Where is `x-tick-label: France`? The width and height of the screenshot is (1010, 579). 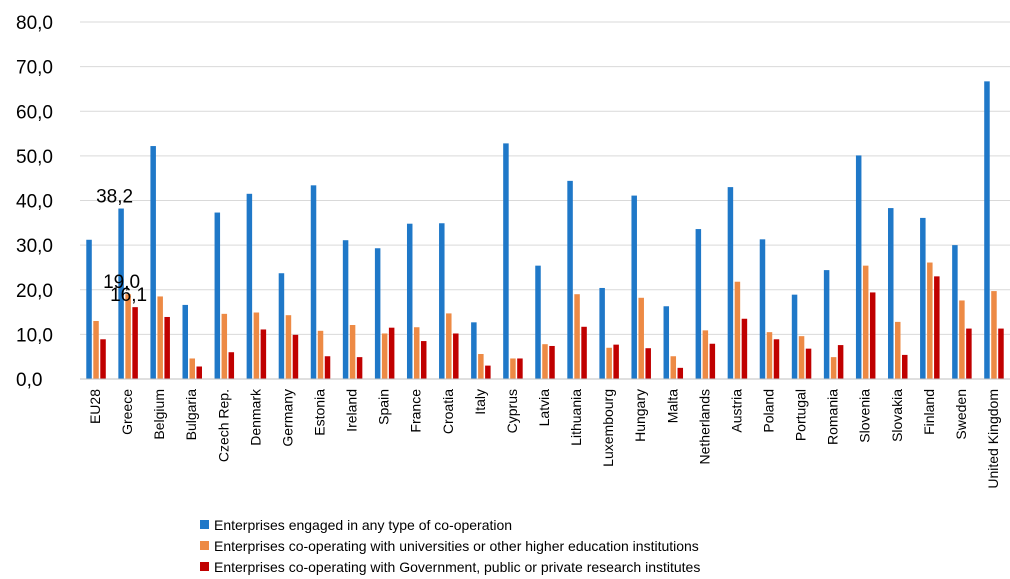
x-tick-label: France is located at coordinates (416, 411).